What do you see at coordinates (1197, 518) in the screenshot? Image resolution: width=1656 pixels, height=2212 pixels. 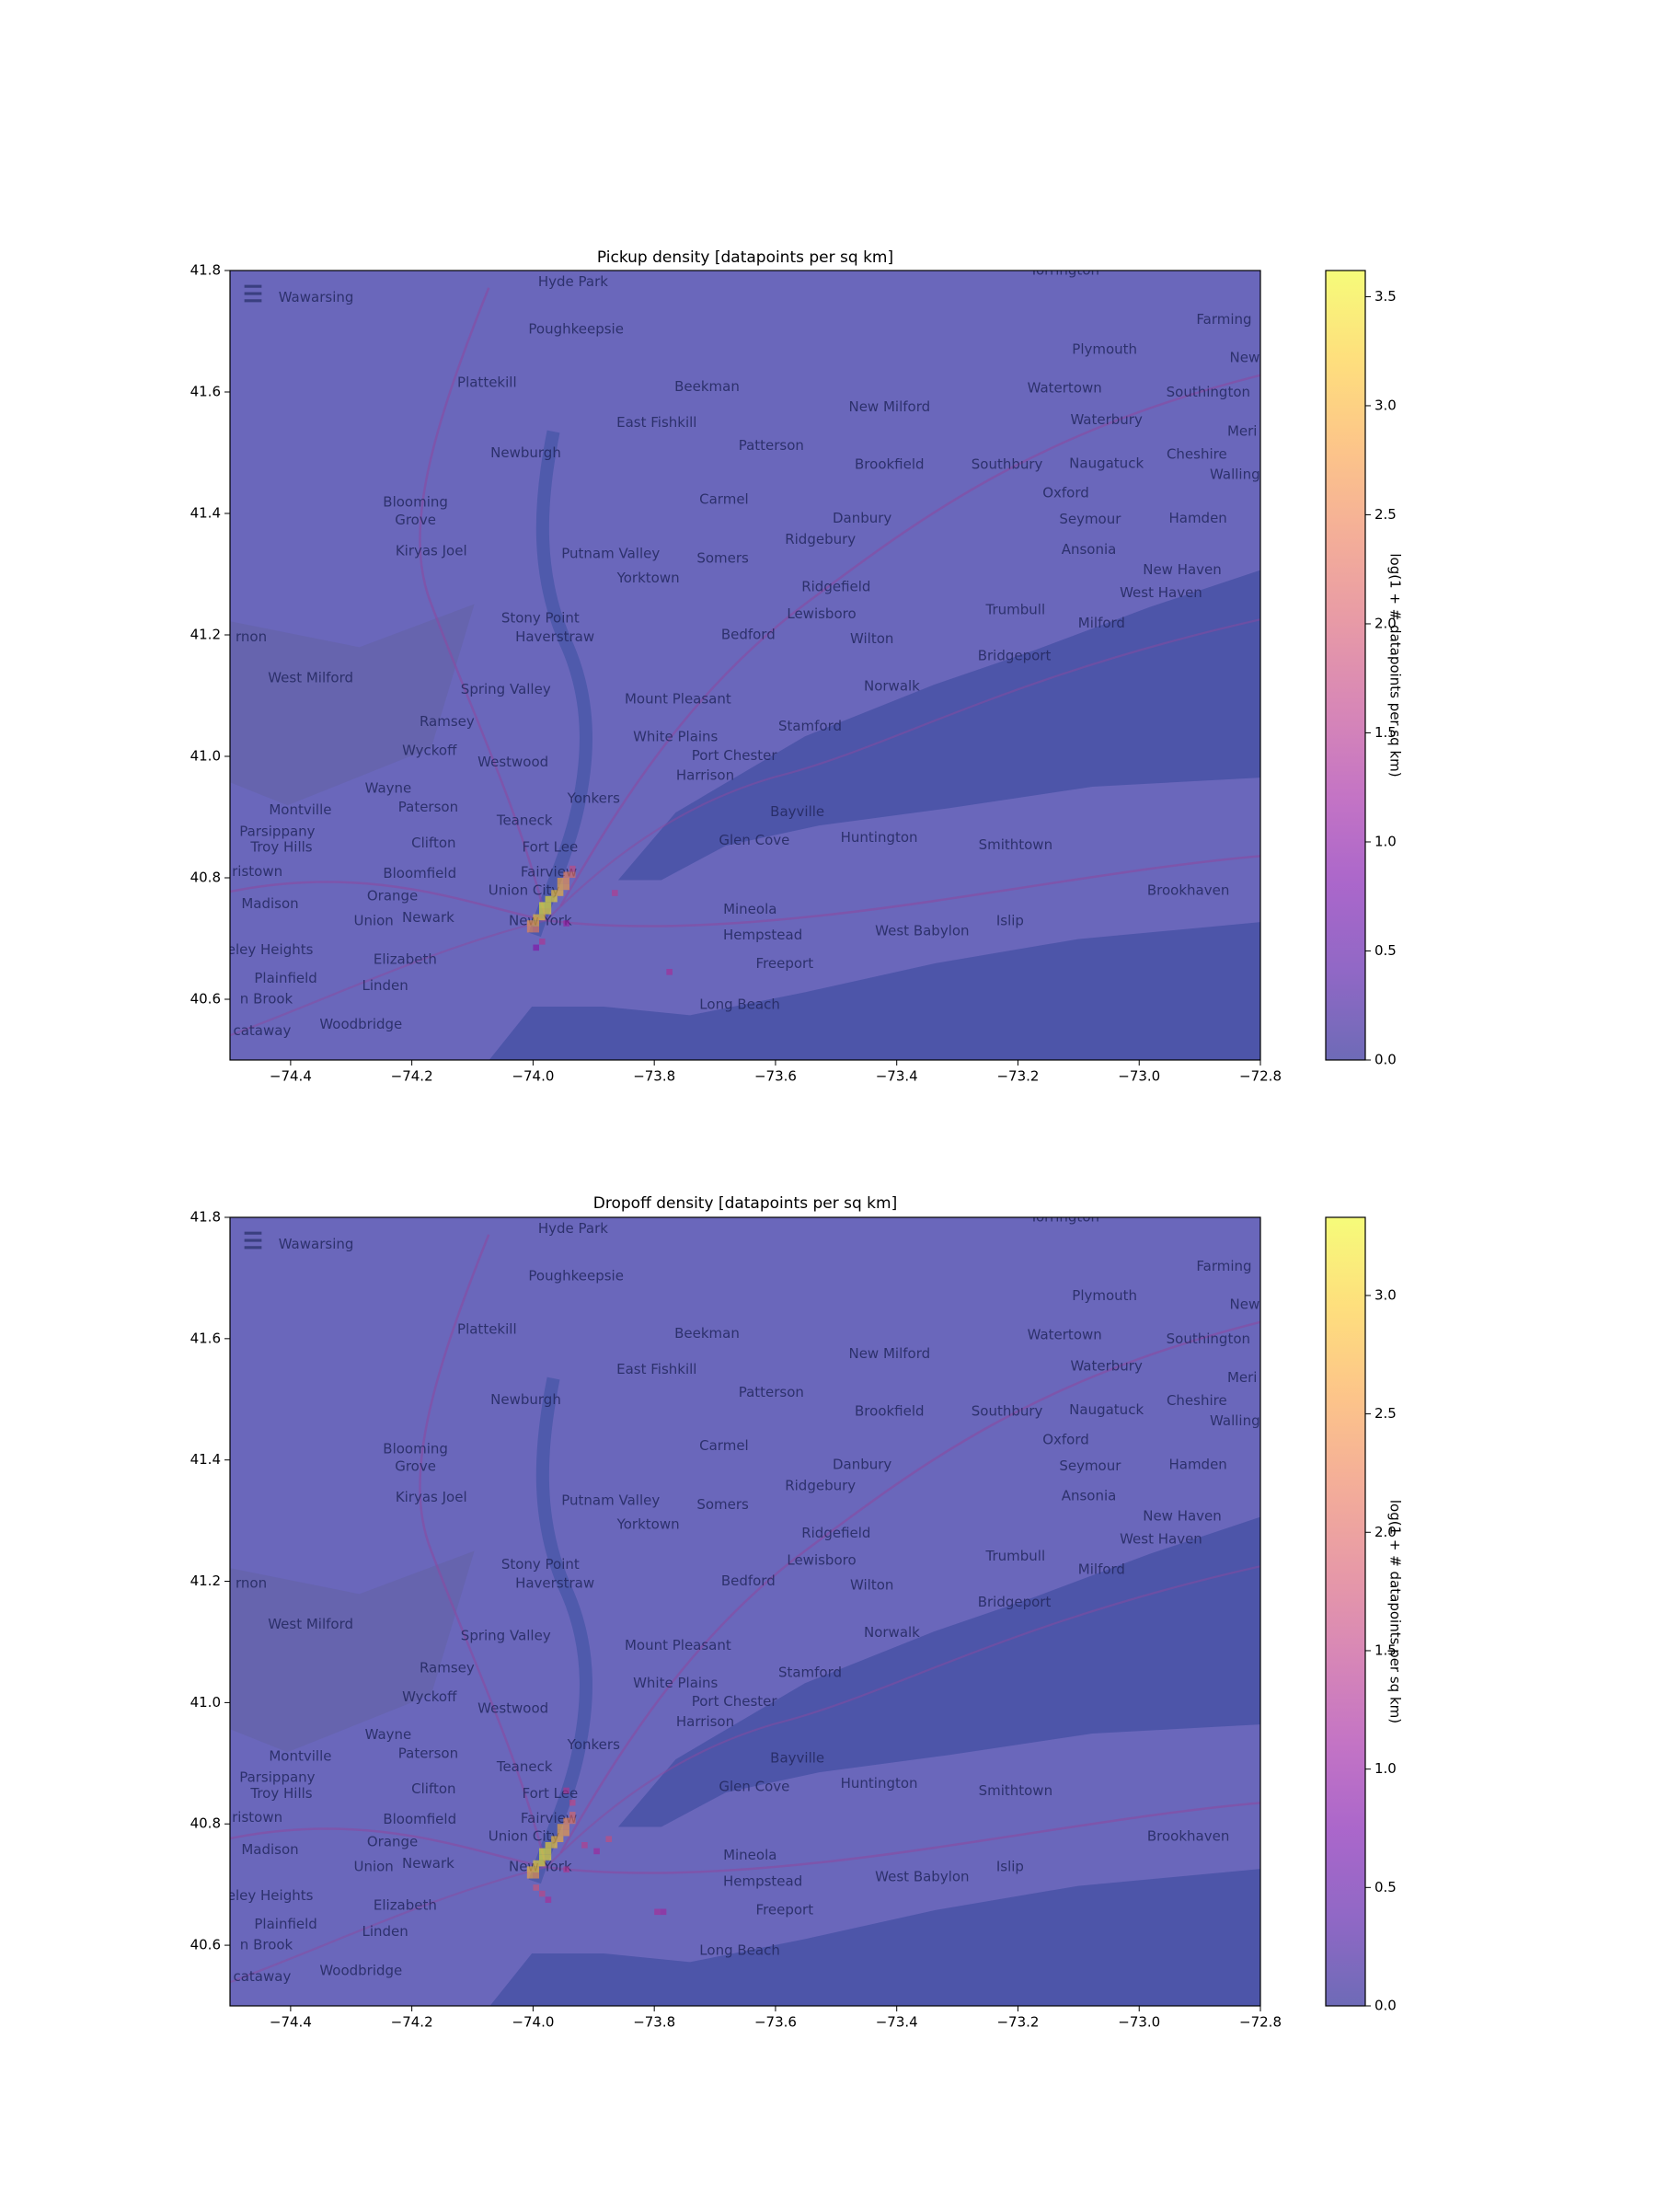 I see `place-label: Hamden` at bounding box center [1197, 518].